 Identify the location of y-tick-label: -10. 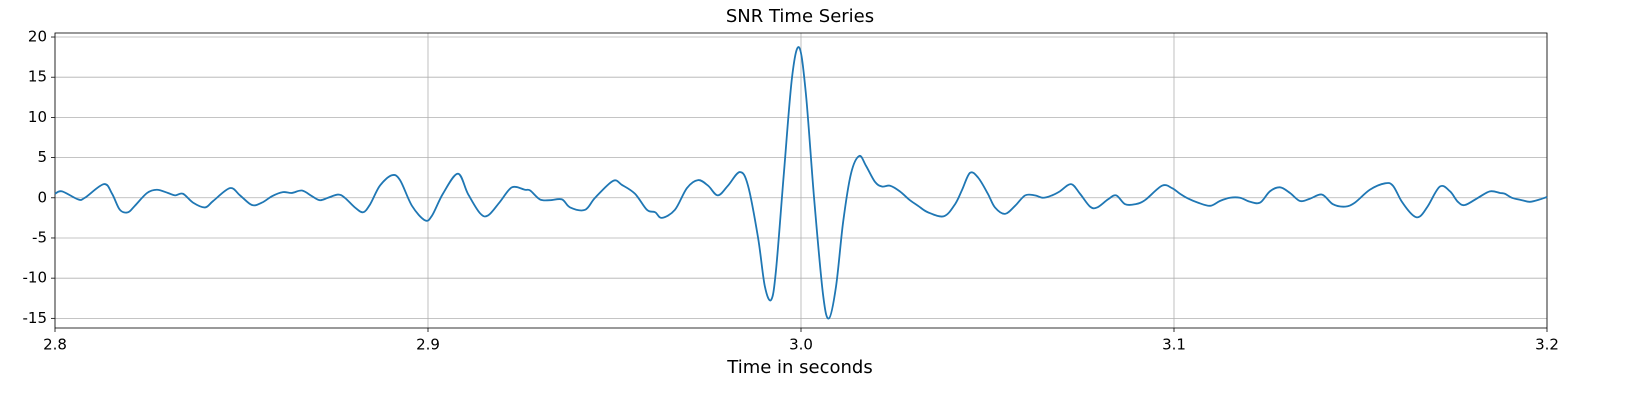
(35, 278).